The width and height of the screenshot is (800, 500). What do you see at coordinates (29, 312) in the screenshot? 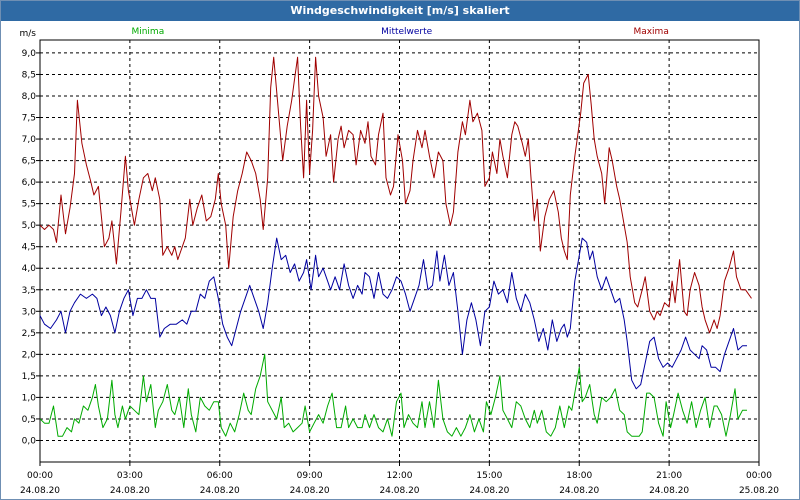
I see `y-tick-label: 3,0` at bounding box center [29, 312].